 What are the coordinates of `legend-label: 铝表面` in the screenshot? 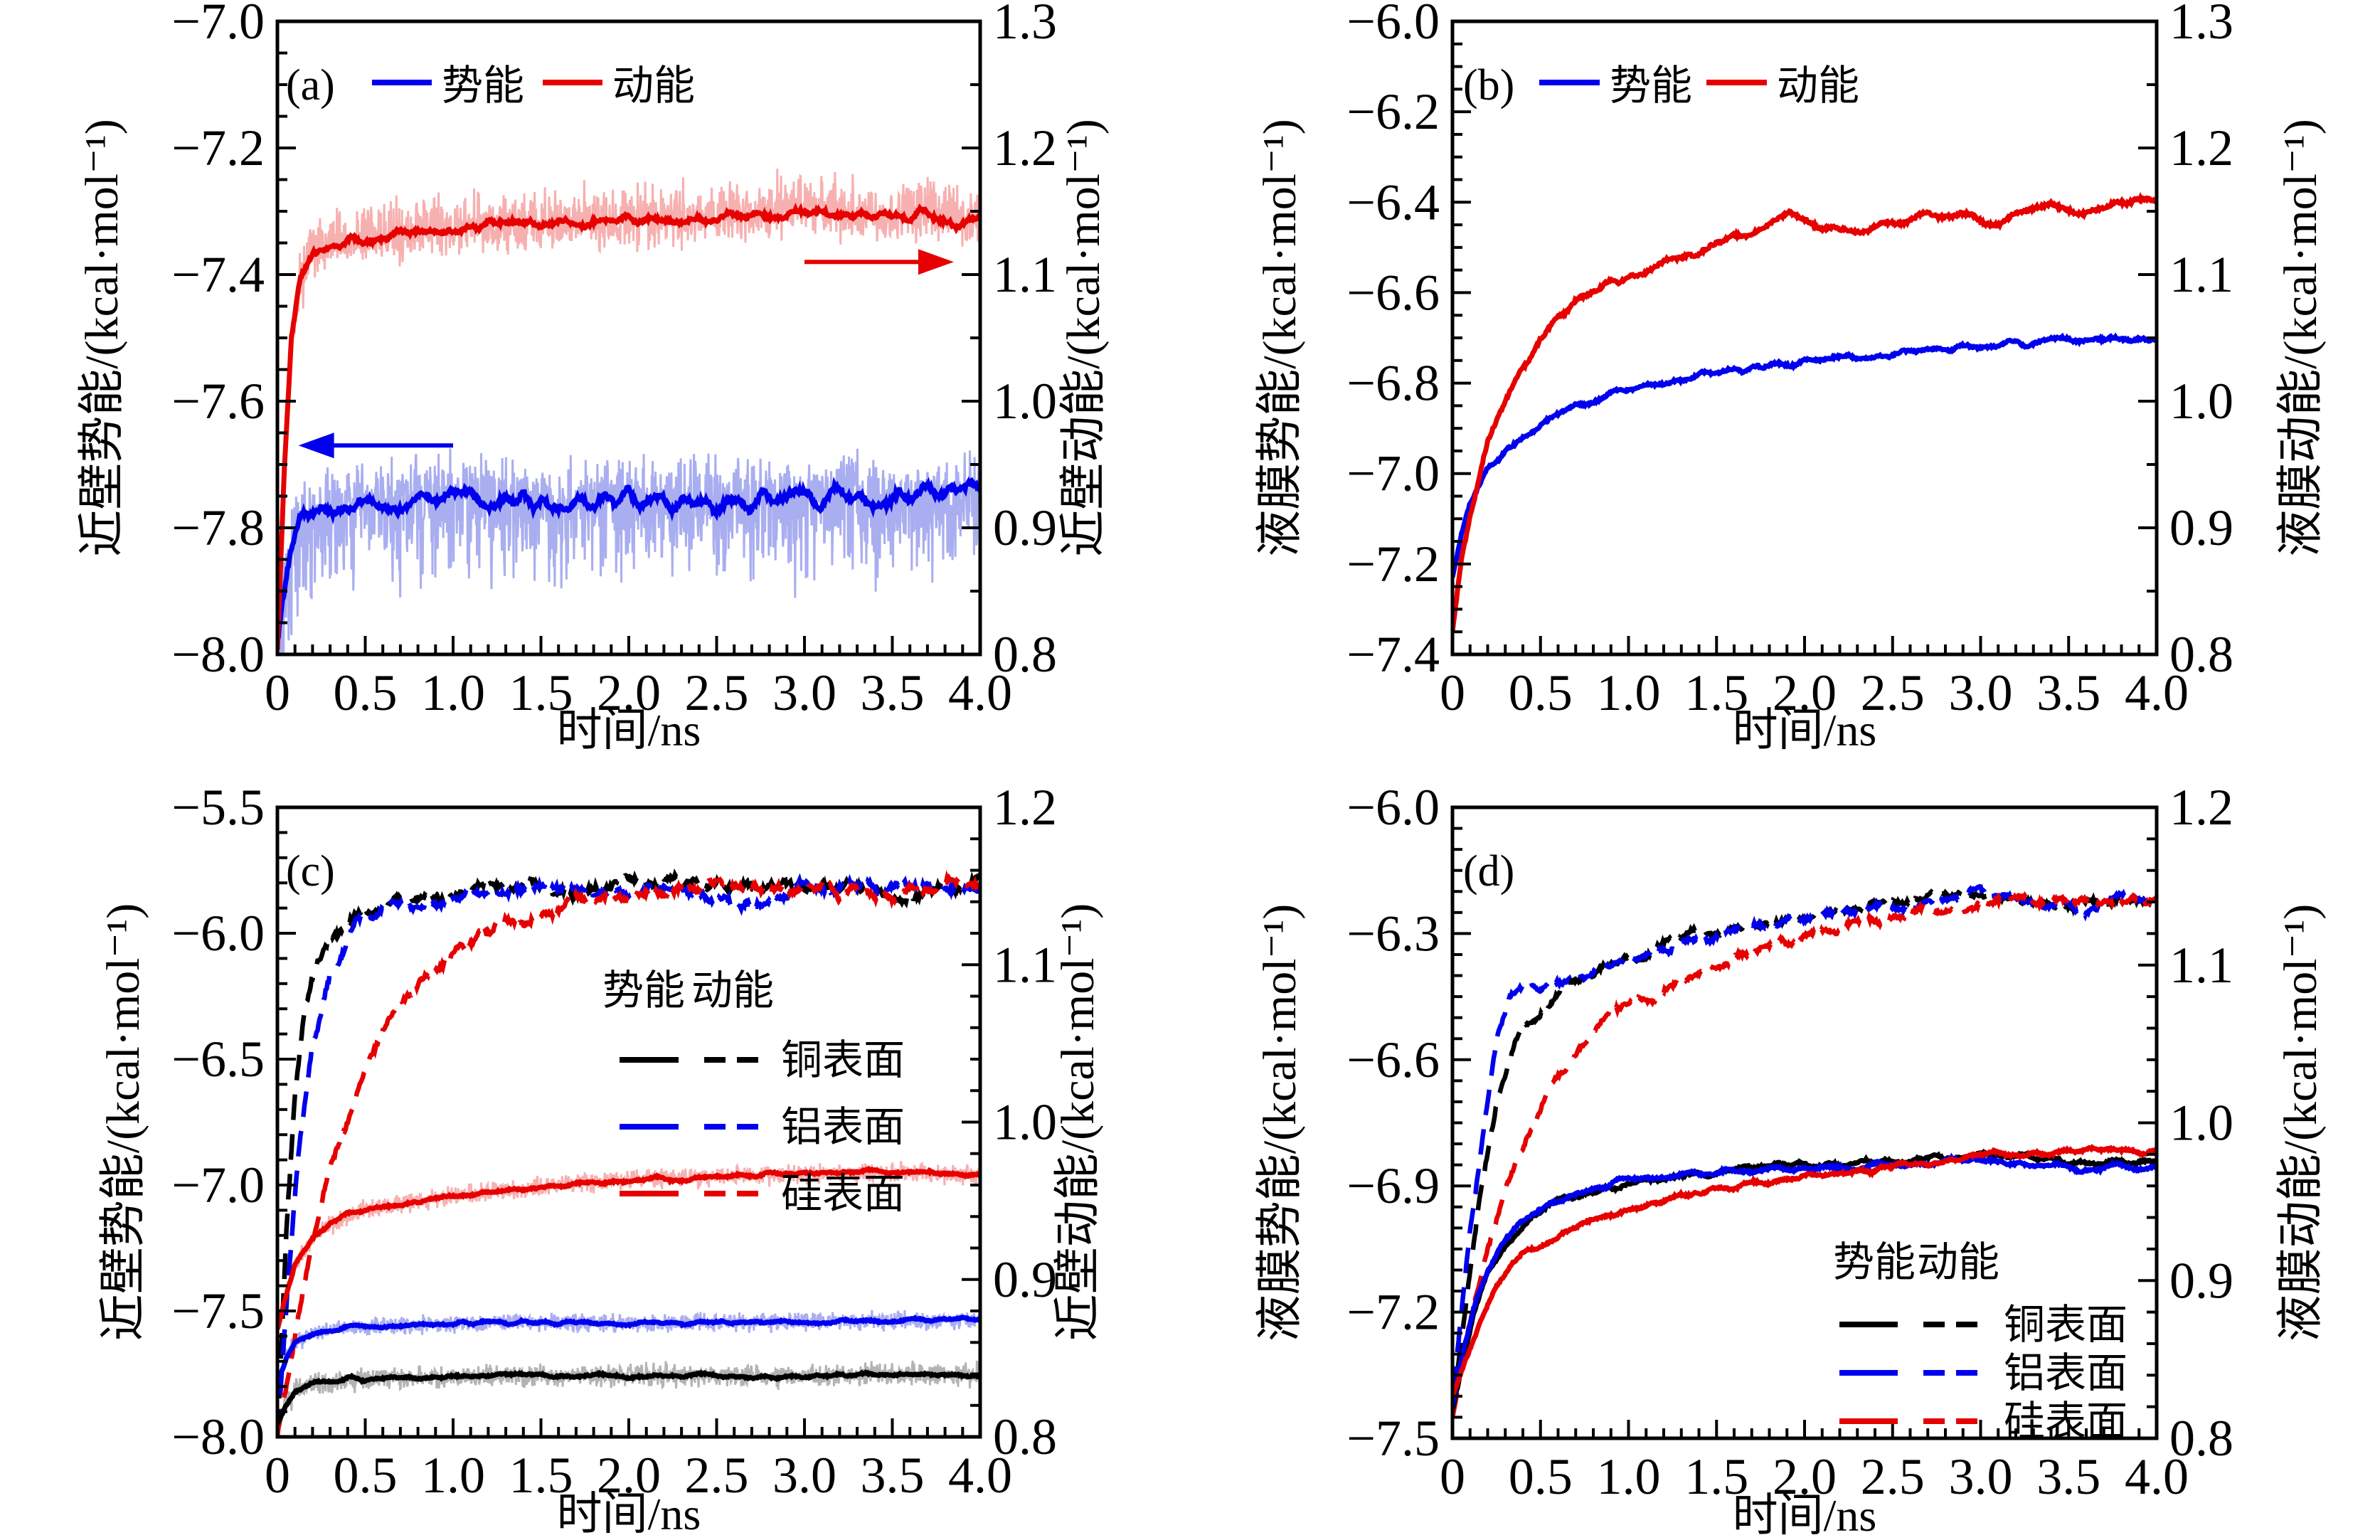 It's located at (2065, 1373).